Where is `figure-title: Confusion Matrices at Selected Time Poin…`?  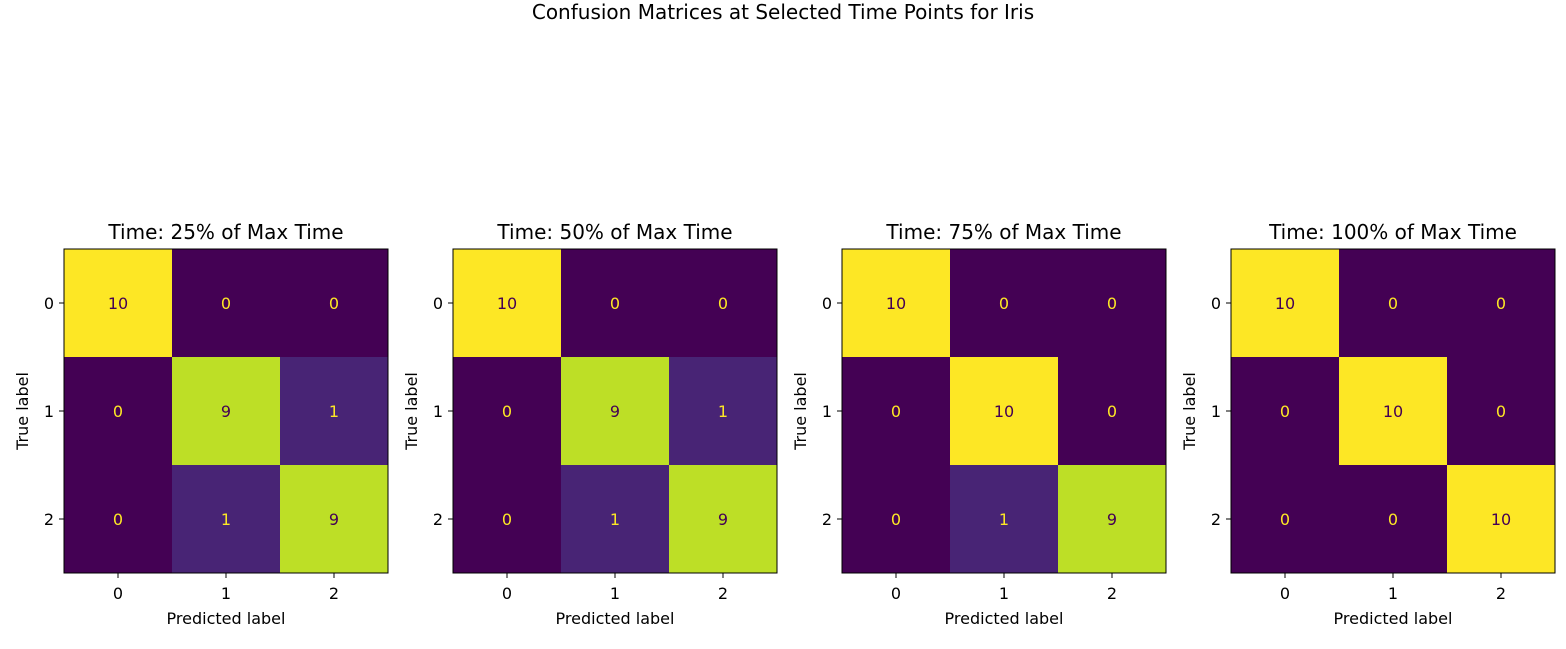 figure-title: Confusion Matrices at Selected Time Poin… is located at coordinates (783, 12).